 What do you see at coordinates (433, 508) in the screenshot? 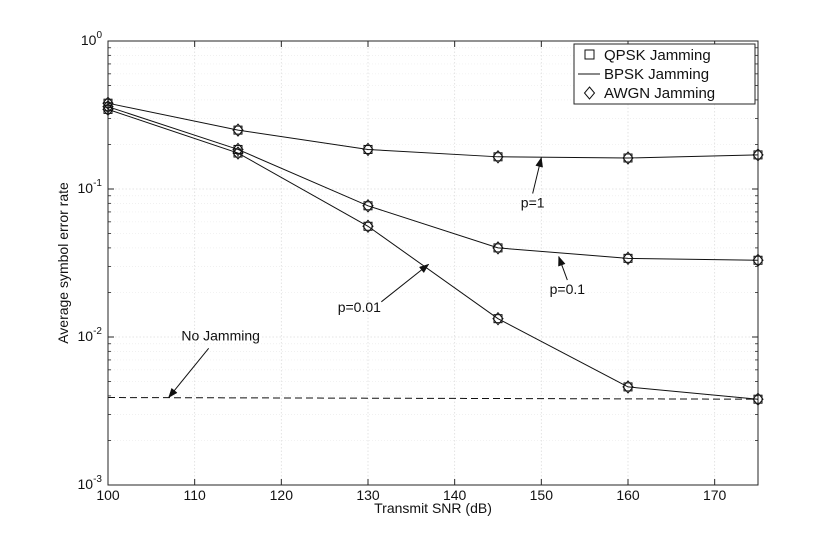
I see `x-axis-label: Transmit SNR (dB)` at bounding box center [433, 508].